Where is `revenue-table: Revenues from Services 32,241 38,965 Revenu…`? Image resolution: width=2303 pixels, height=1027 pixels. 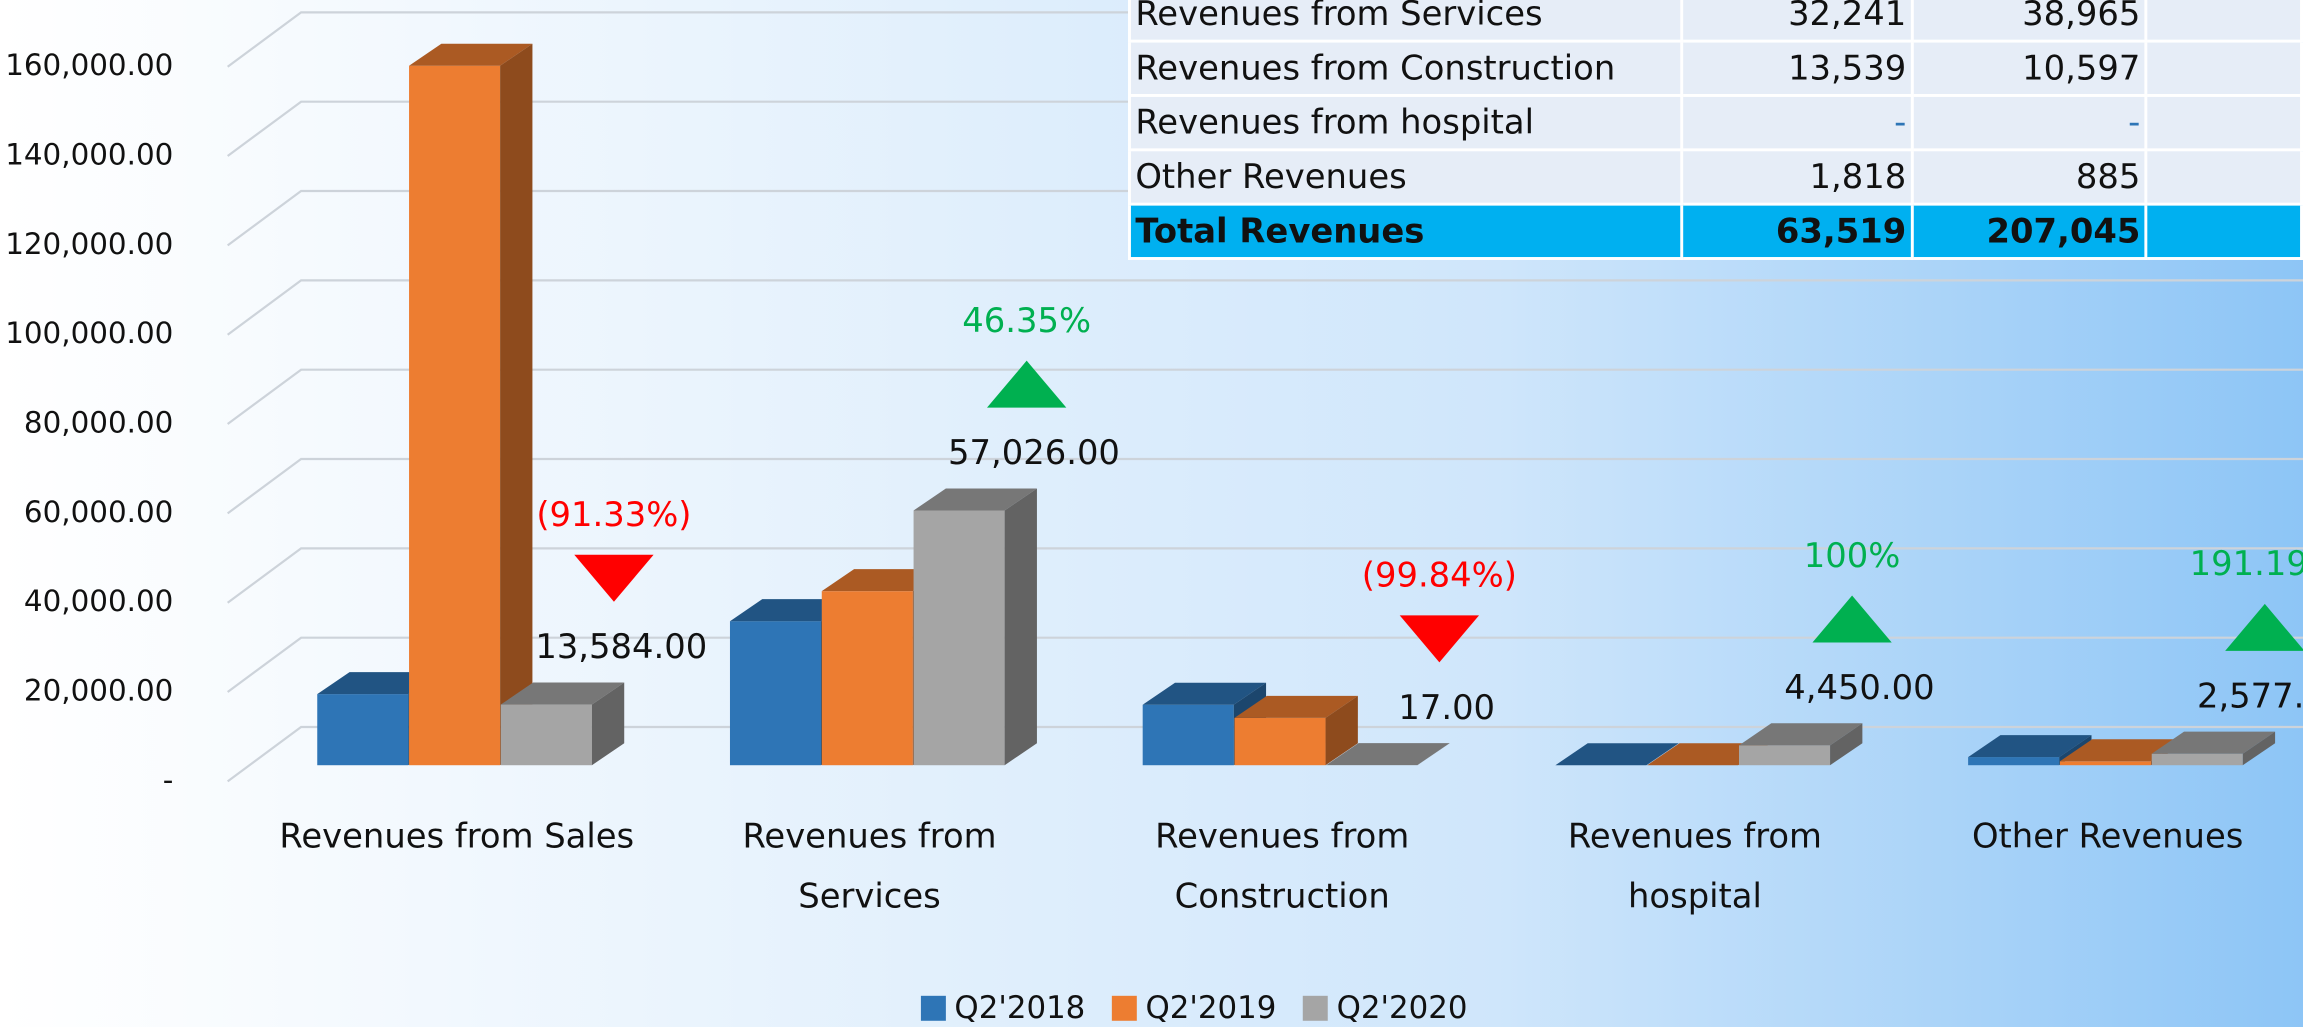 revenue-table: Revenues from Services 32,241 38,965 Revenu… is located at coordinates (1715, 130).